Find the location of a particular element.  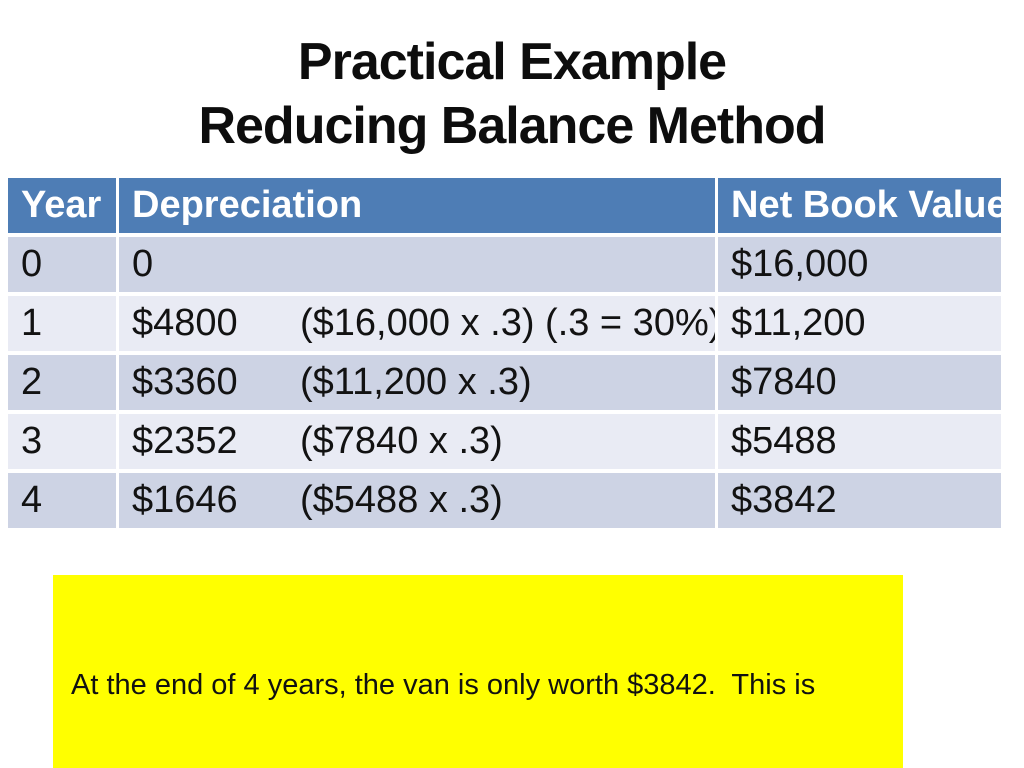

depreciation-cell: $2352 ($7840 x .3) is located at coordinates (417, 441).